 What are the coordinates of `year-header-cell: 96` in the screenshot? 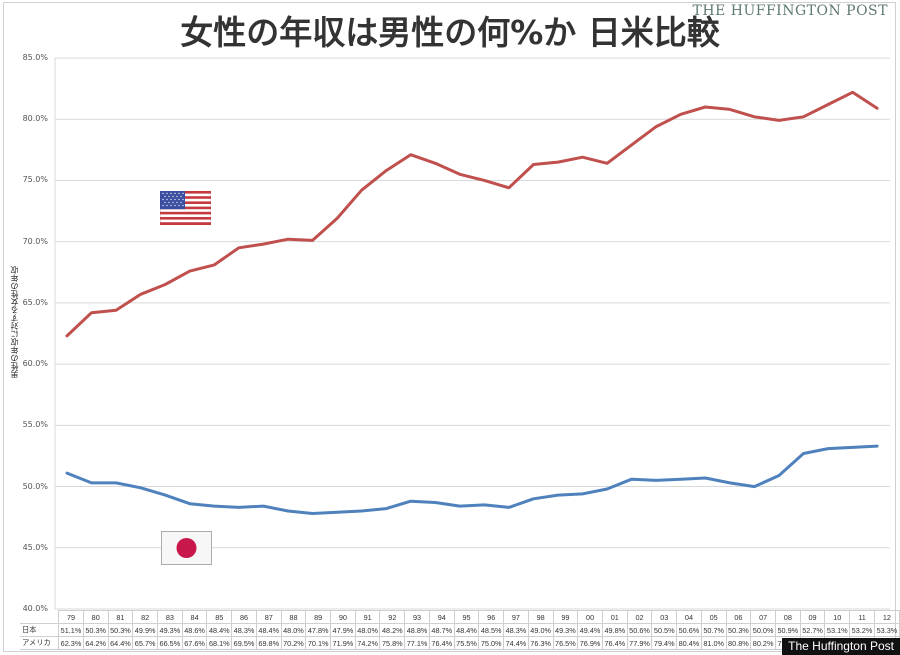 It's located at (491, 617).